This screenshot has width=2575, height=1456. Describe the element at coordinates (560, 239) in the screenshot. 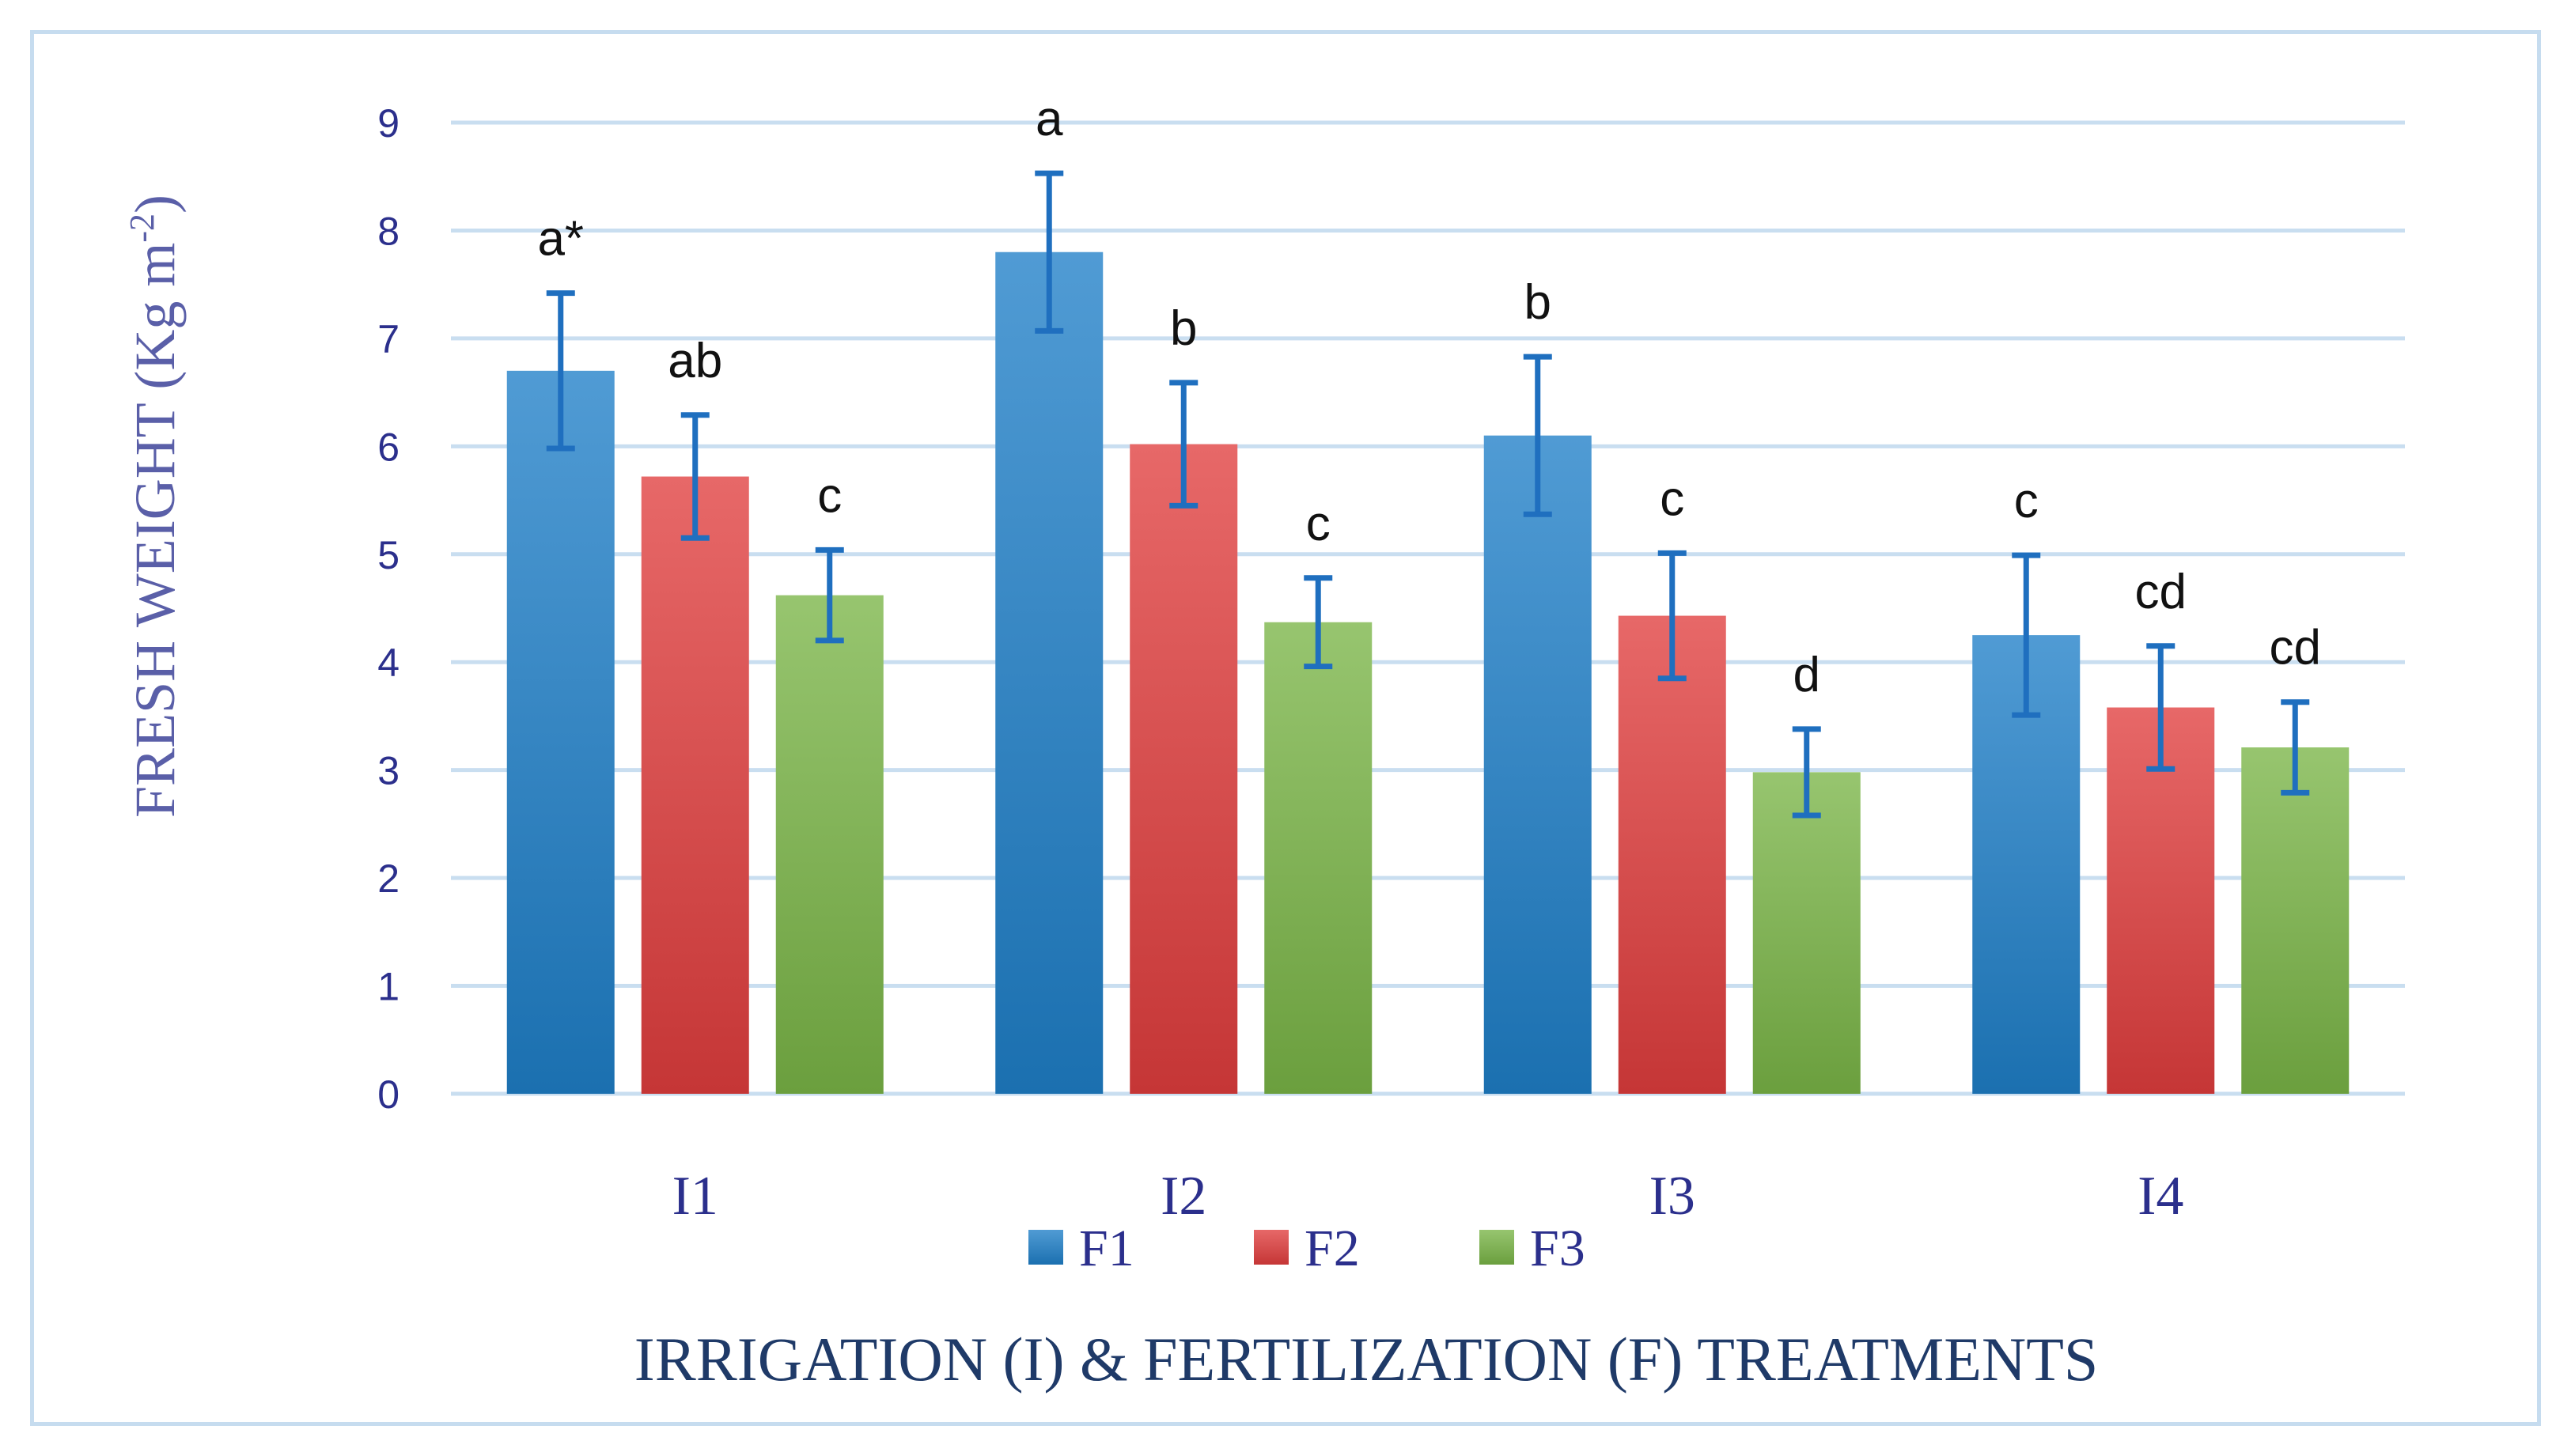

I see `significance-label: a*` at that location.